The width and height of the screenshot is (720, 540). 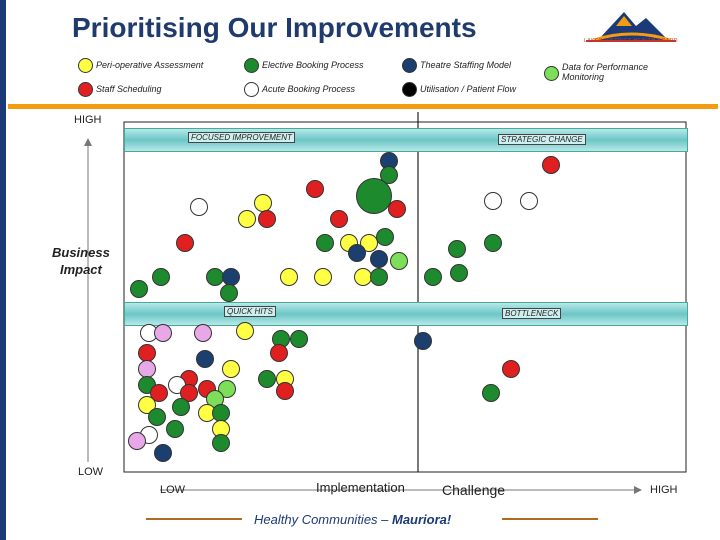 What do you see at coordinates (85, 65) in the screenshot?
I see `legend-swatch-peri-operative` at bounding box center [85, 65].